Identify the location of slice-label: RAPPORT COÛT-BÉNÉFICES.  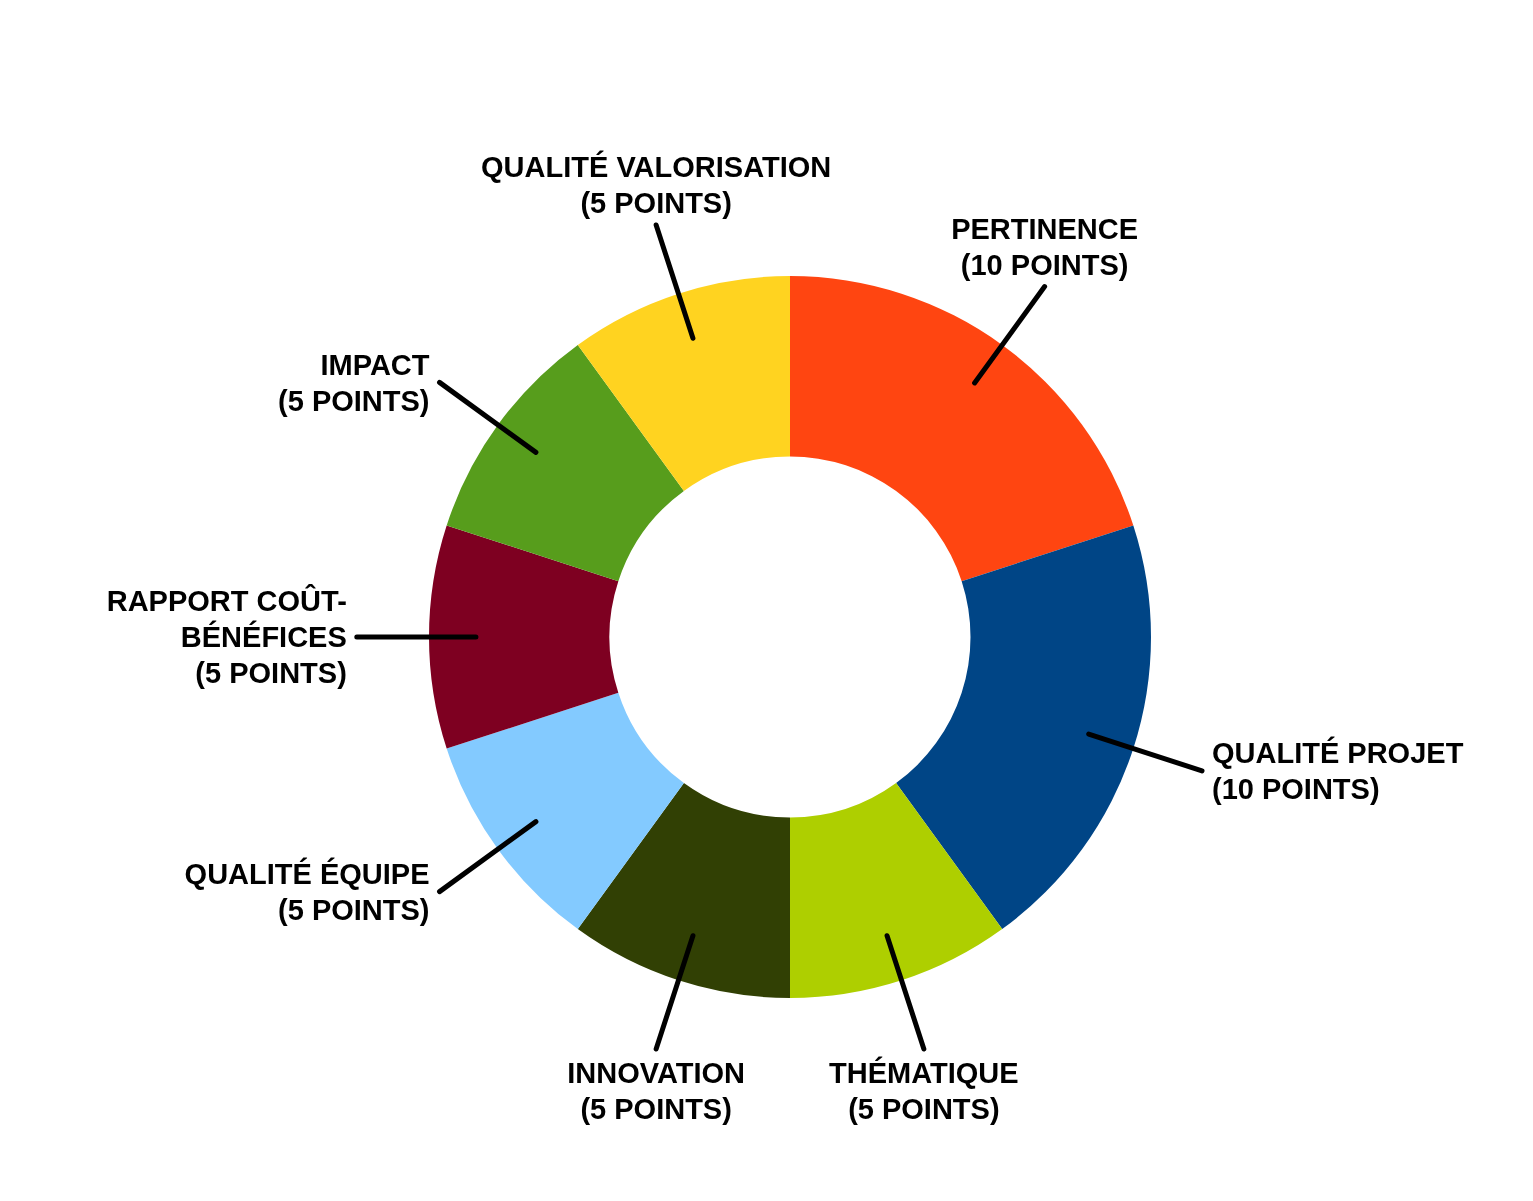
(226, 619).